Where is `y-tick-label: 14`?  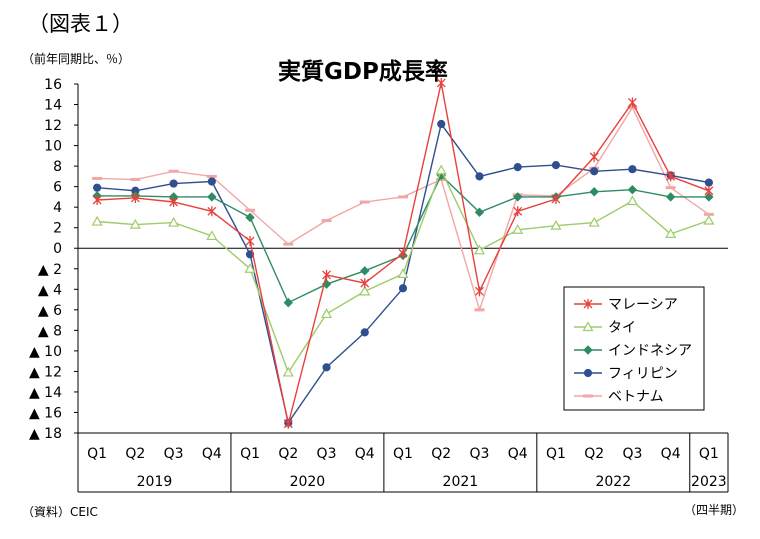 y-tick-label: 14 is located at coordinates (53, 106).